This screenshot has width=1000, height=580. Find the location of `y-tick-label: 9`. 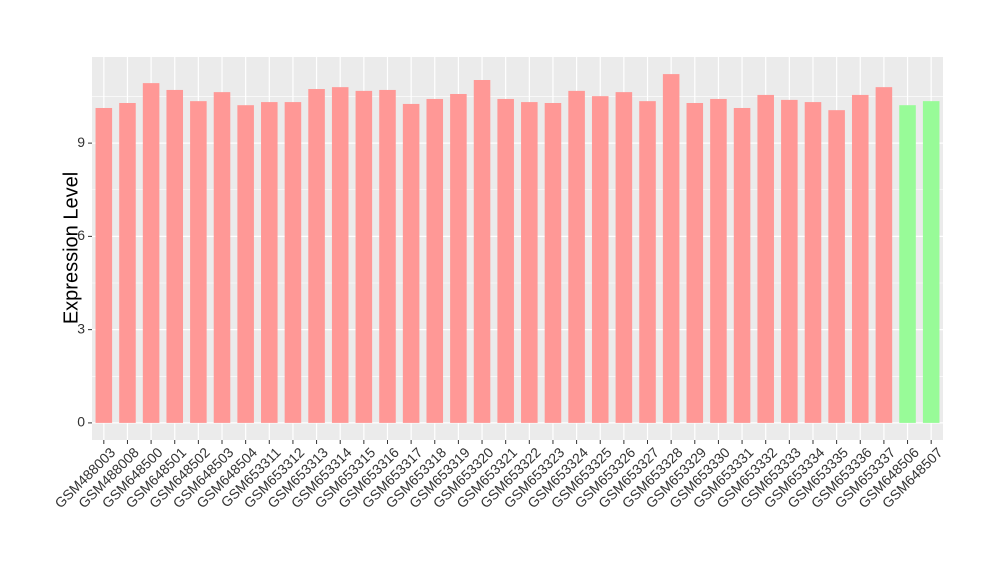

y-tick-label: 9 is located at coordinates (81, 142).